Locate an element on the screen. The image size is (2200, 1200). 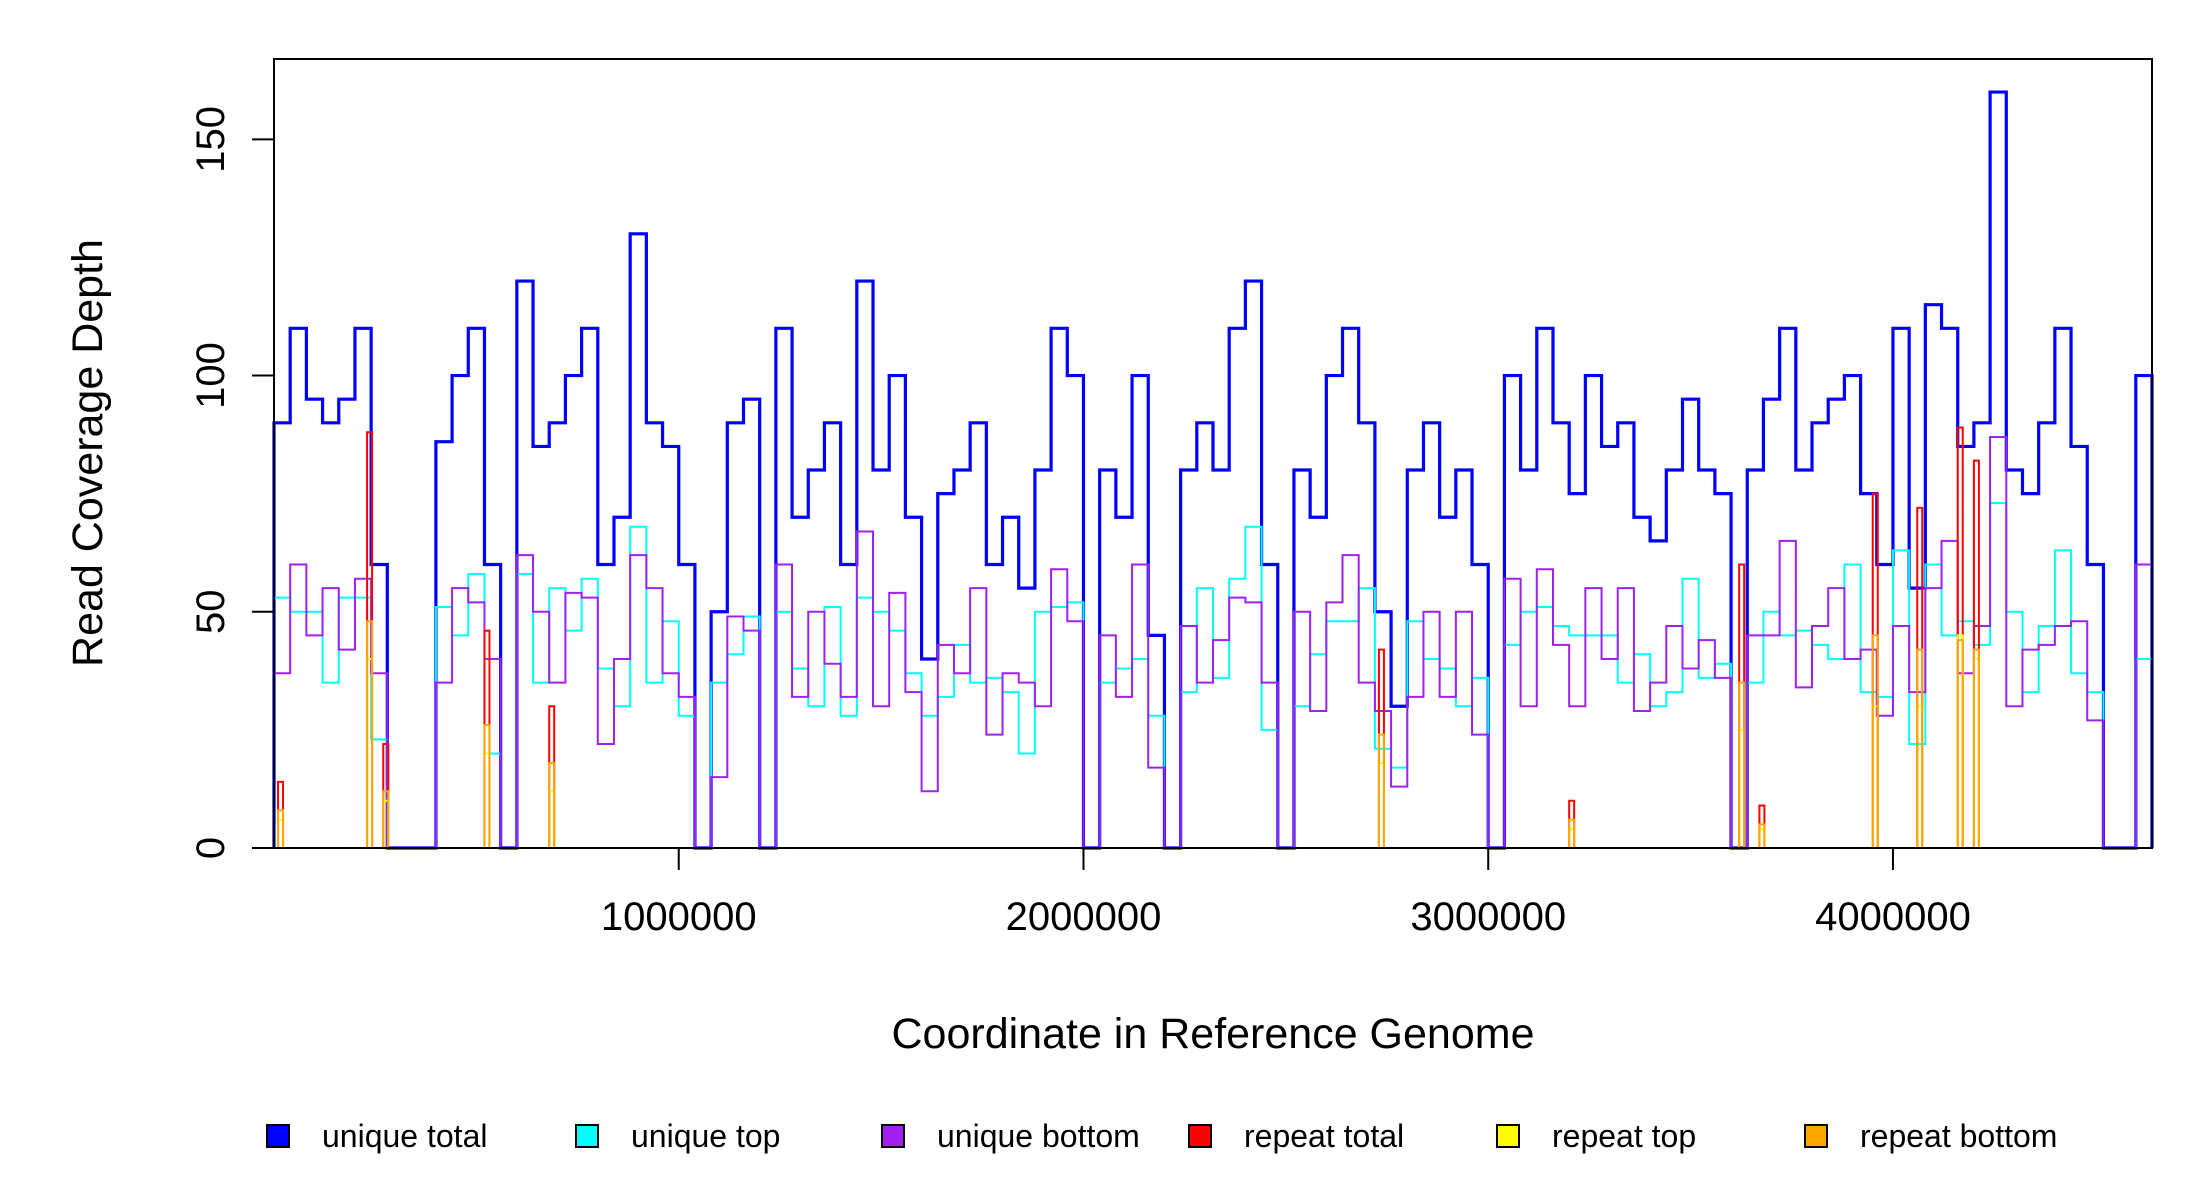
legend-label: repeat top is located at coordinates (1624, 1136).